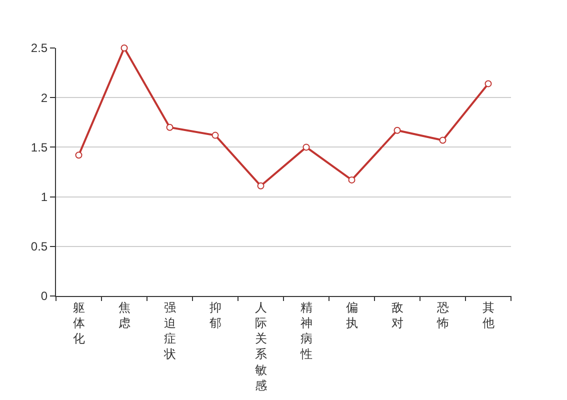 Image resolution: width=567 pixels, height=400 pixels. What do you see at coordinates (44, 197) in the screenshot?
I see `y-tick-label: 1` at bounding box center [44, 197].